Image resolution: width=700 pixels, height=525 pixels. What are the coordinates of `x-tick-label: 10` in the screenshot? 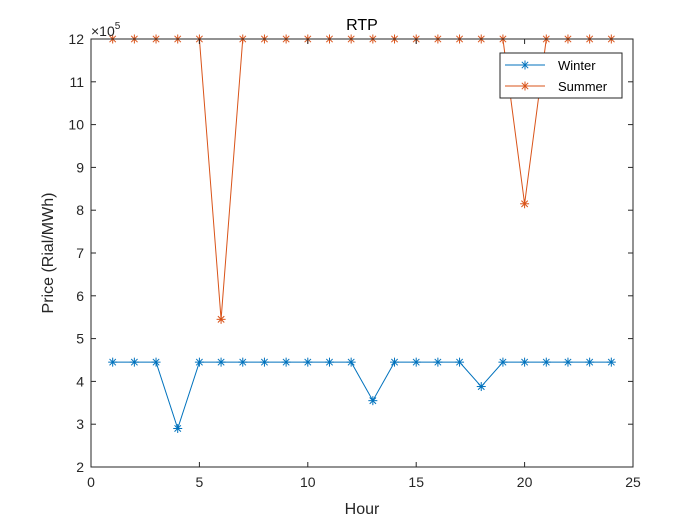 It's located at (308, 482).